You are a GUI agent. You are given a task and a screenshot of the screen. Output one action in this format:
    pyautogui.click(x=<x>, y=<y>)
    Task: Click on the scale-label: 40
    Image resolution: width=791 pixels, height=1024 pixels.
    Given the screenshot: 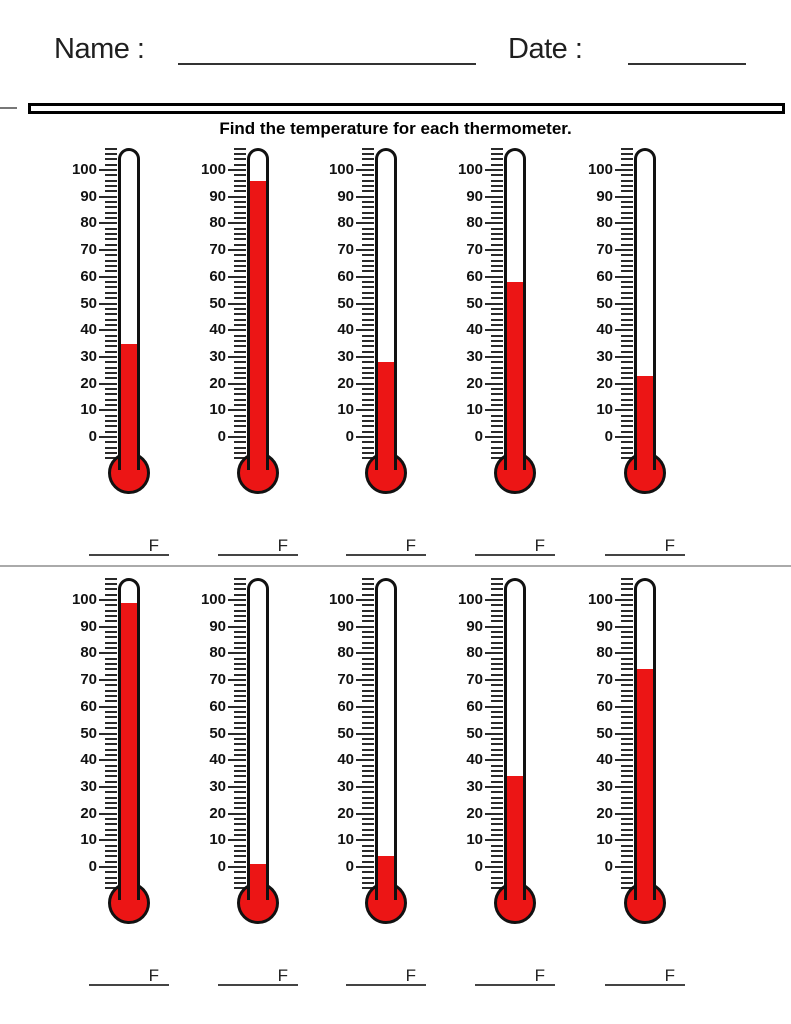 What is the action you would take?
    pyautogui.click(x=604, y=330)
    